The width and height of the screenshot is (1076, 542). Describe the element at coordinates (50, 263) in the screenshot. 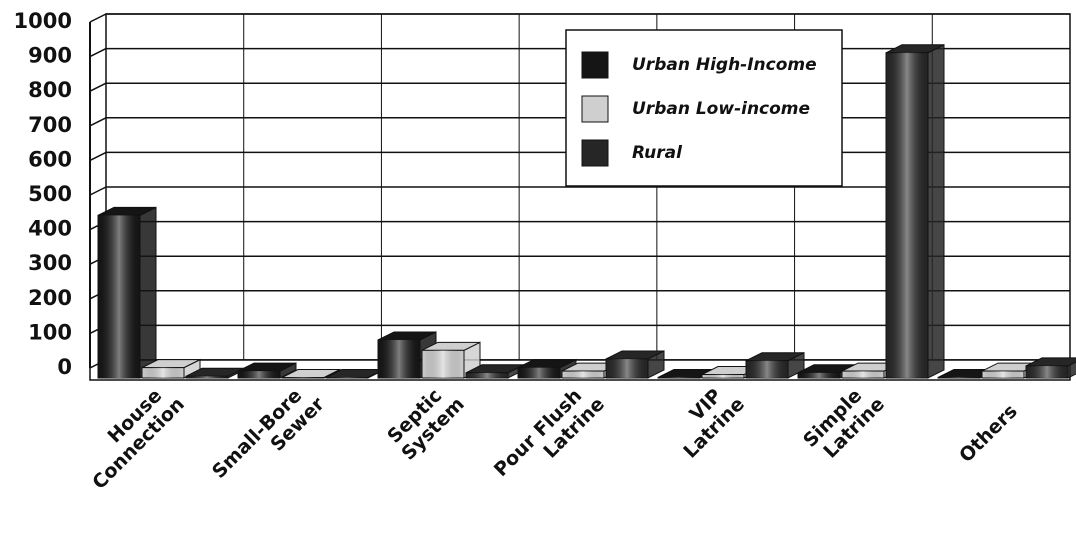

I see `y-tick-label: 300` at that location.